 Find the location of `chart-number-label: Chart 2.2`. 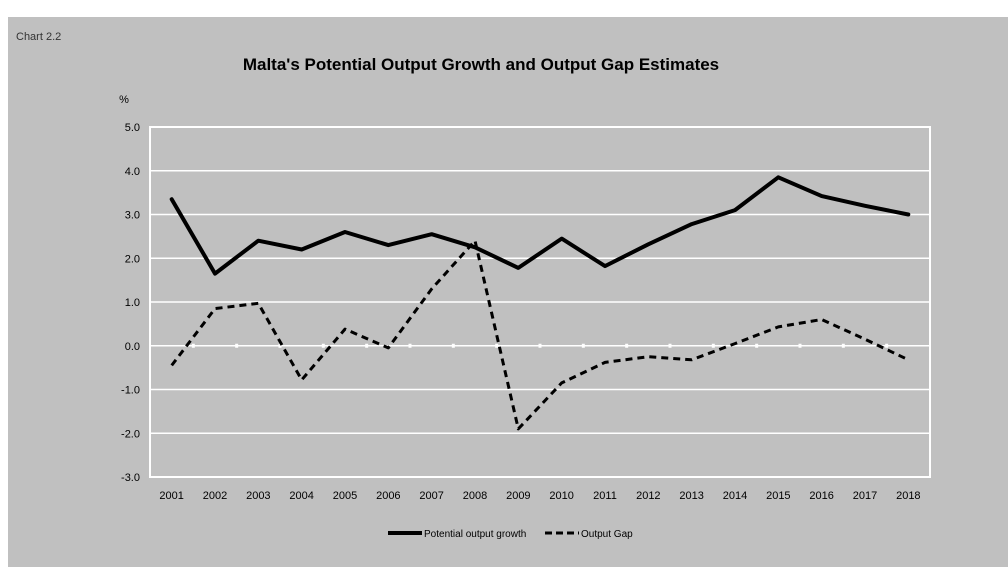

chart-number-label: Chart 2.2 is located at coordinates (38, 37).